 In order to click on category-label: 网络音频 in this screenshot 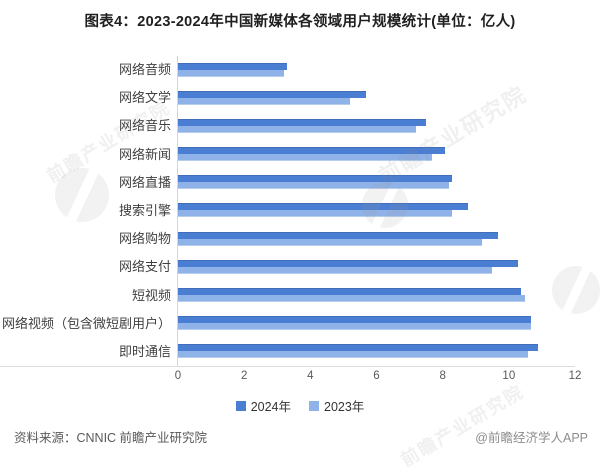, I will do `click(144, 69)`.